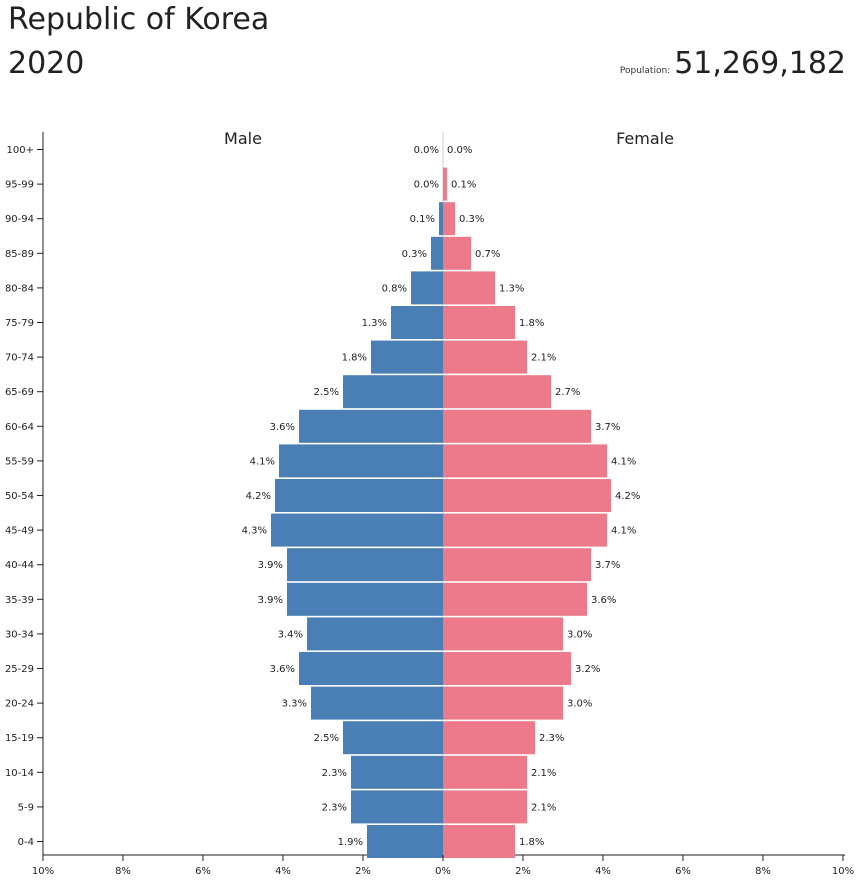  I want to click on female-value-label: 4.2%, so click(627, 496).